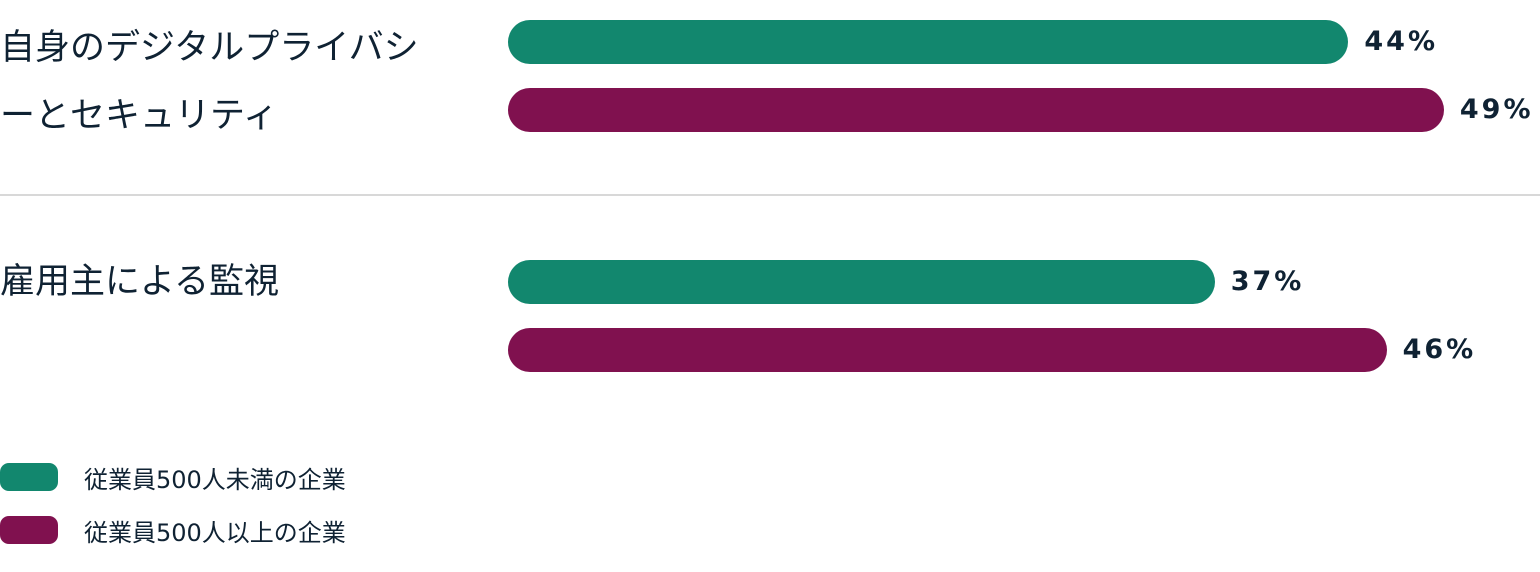  Describe the element at coordinates (139, 282) in the screenshot. I see `category-label: 雇用主による監視` at that location.